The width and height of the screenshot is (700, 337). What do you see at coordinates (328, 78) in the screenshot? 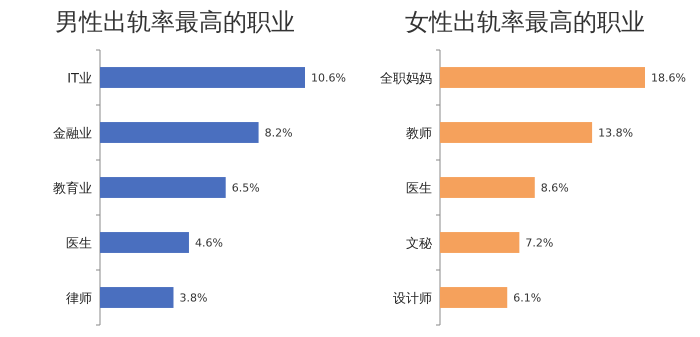
I see `data-label: 10.6%` at bounding box center [328, 78].